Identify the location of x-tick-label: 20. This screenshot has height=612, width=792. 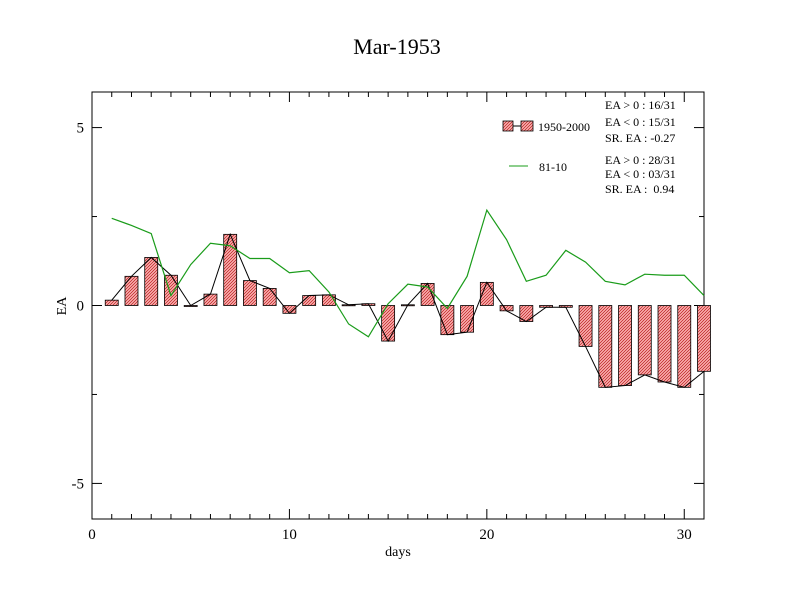
(486, 535).